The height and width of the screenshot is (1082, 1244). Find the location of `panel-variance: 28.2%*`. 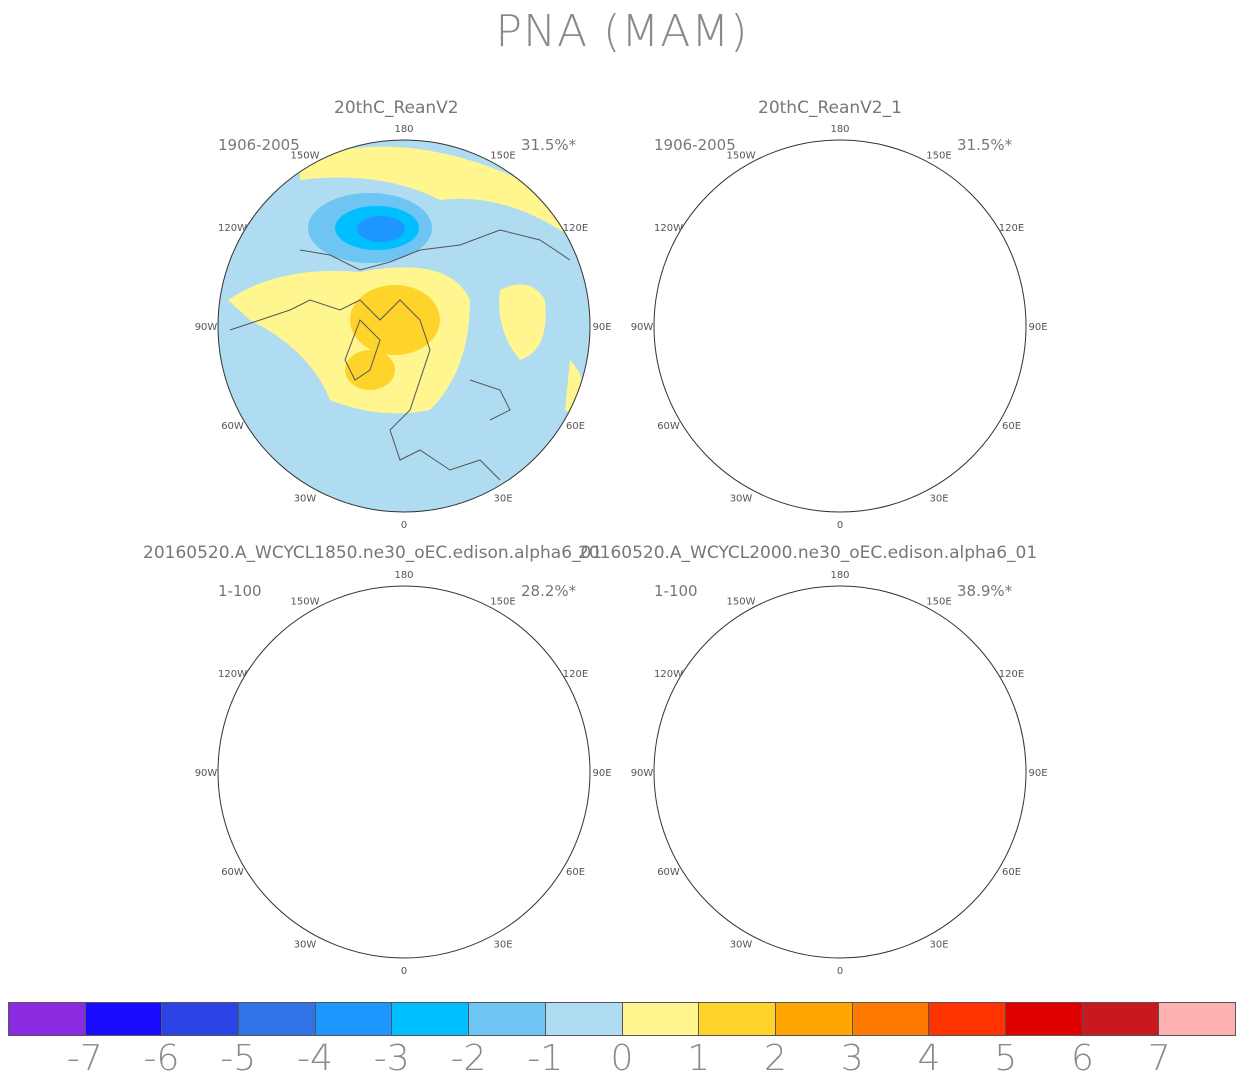

panel-variance: 28.2%* is located at coordinates (549, 591).